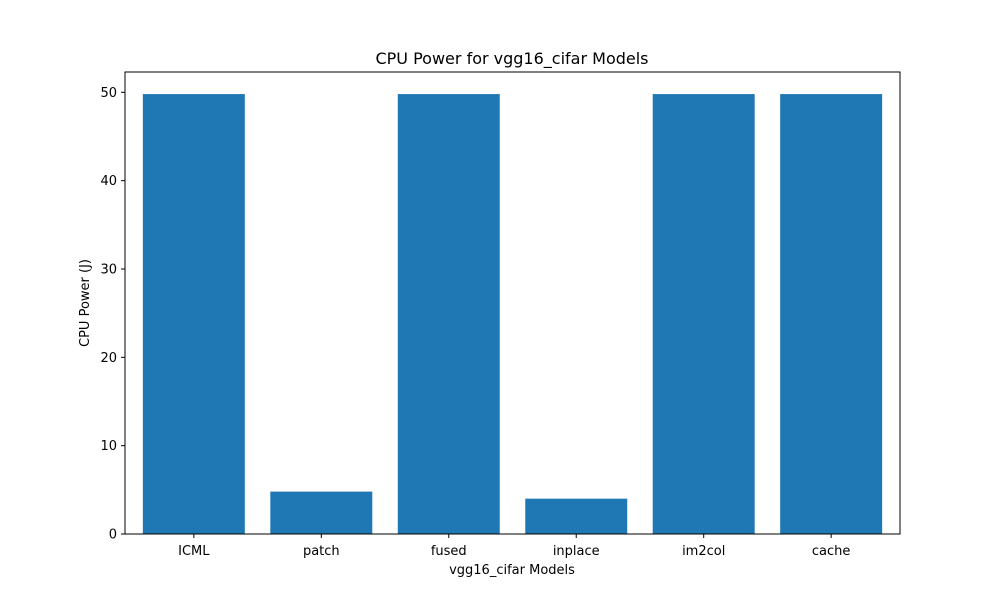 The image size is (1000, 604). What do you see at coordinates (511, 59) in the screenshot?
I see `chart-title: CPU Power for vgg16_cifar Models` at bounding box center [511, 59].